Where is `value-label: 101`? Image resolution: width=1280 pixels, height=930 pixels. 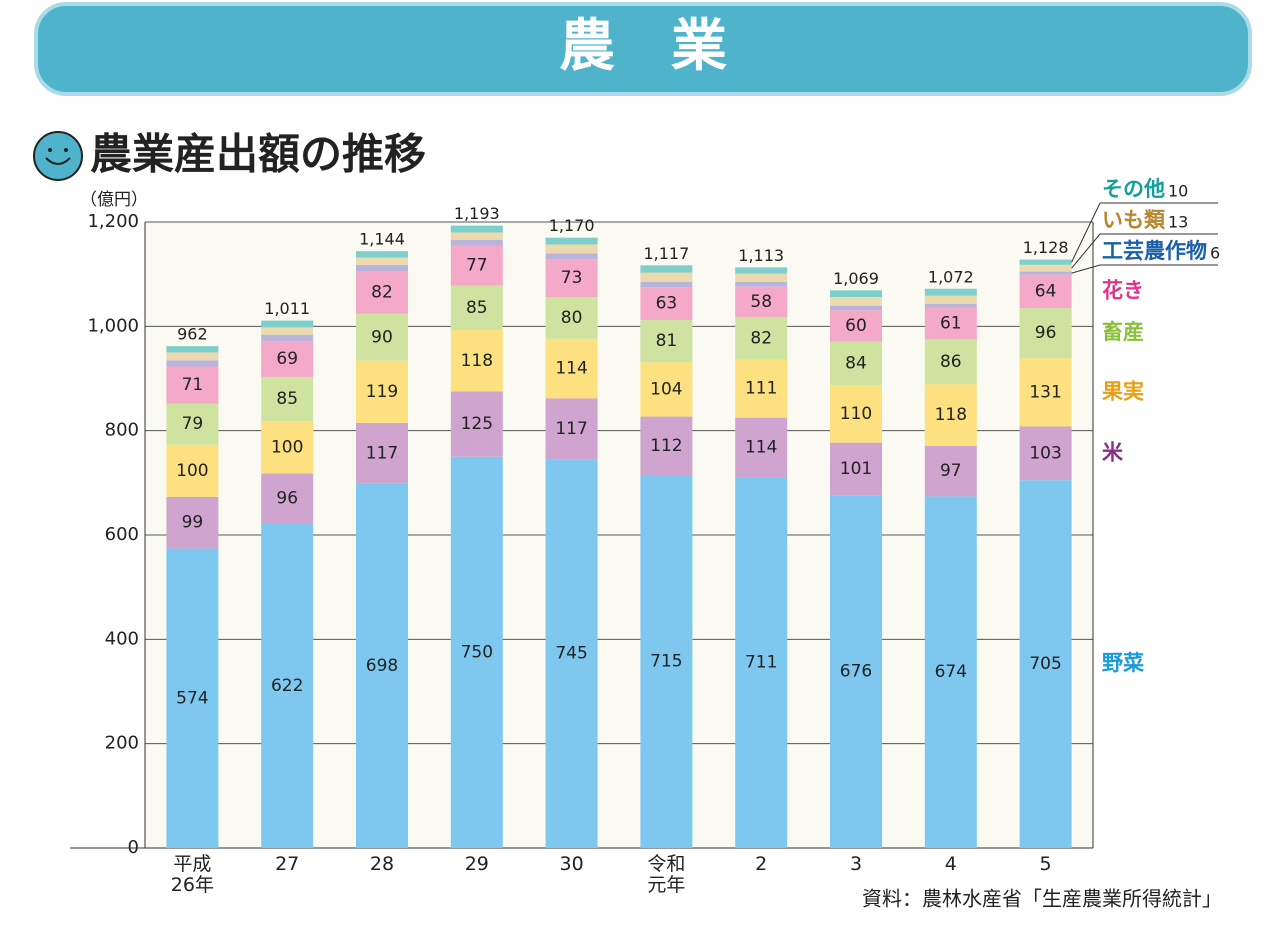
value-label: 101 is located at coordinates (856, 469).